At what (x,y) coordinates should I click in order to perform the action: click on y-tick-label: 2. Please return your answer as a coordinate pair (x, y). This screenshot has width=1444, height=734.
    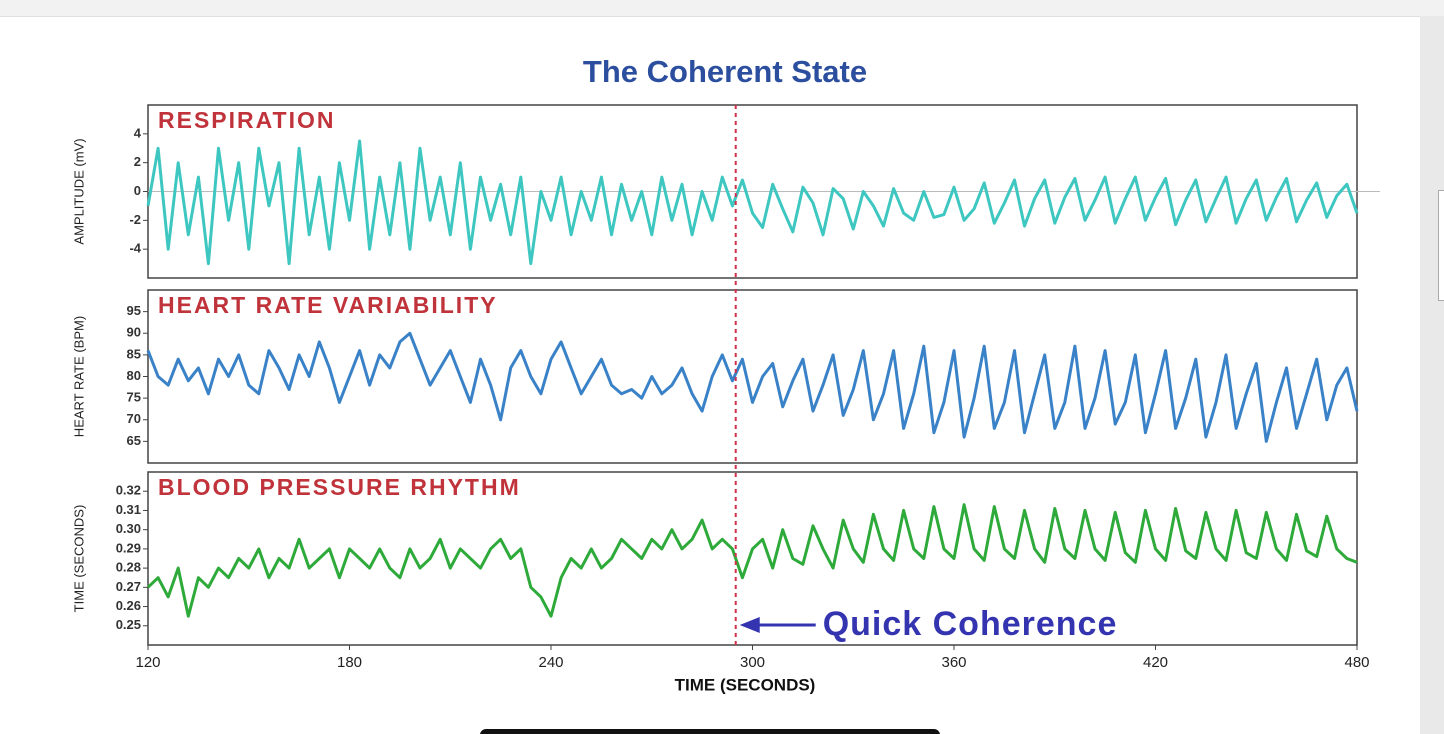
    Looking at the image, I should click on (137, 161).